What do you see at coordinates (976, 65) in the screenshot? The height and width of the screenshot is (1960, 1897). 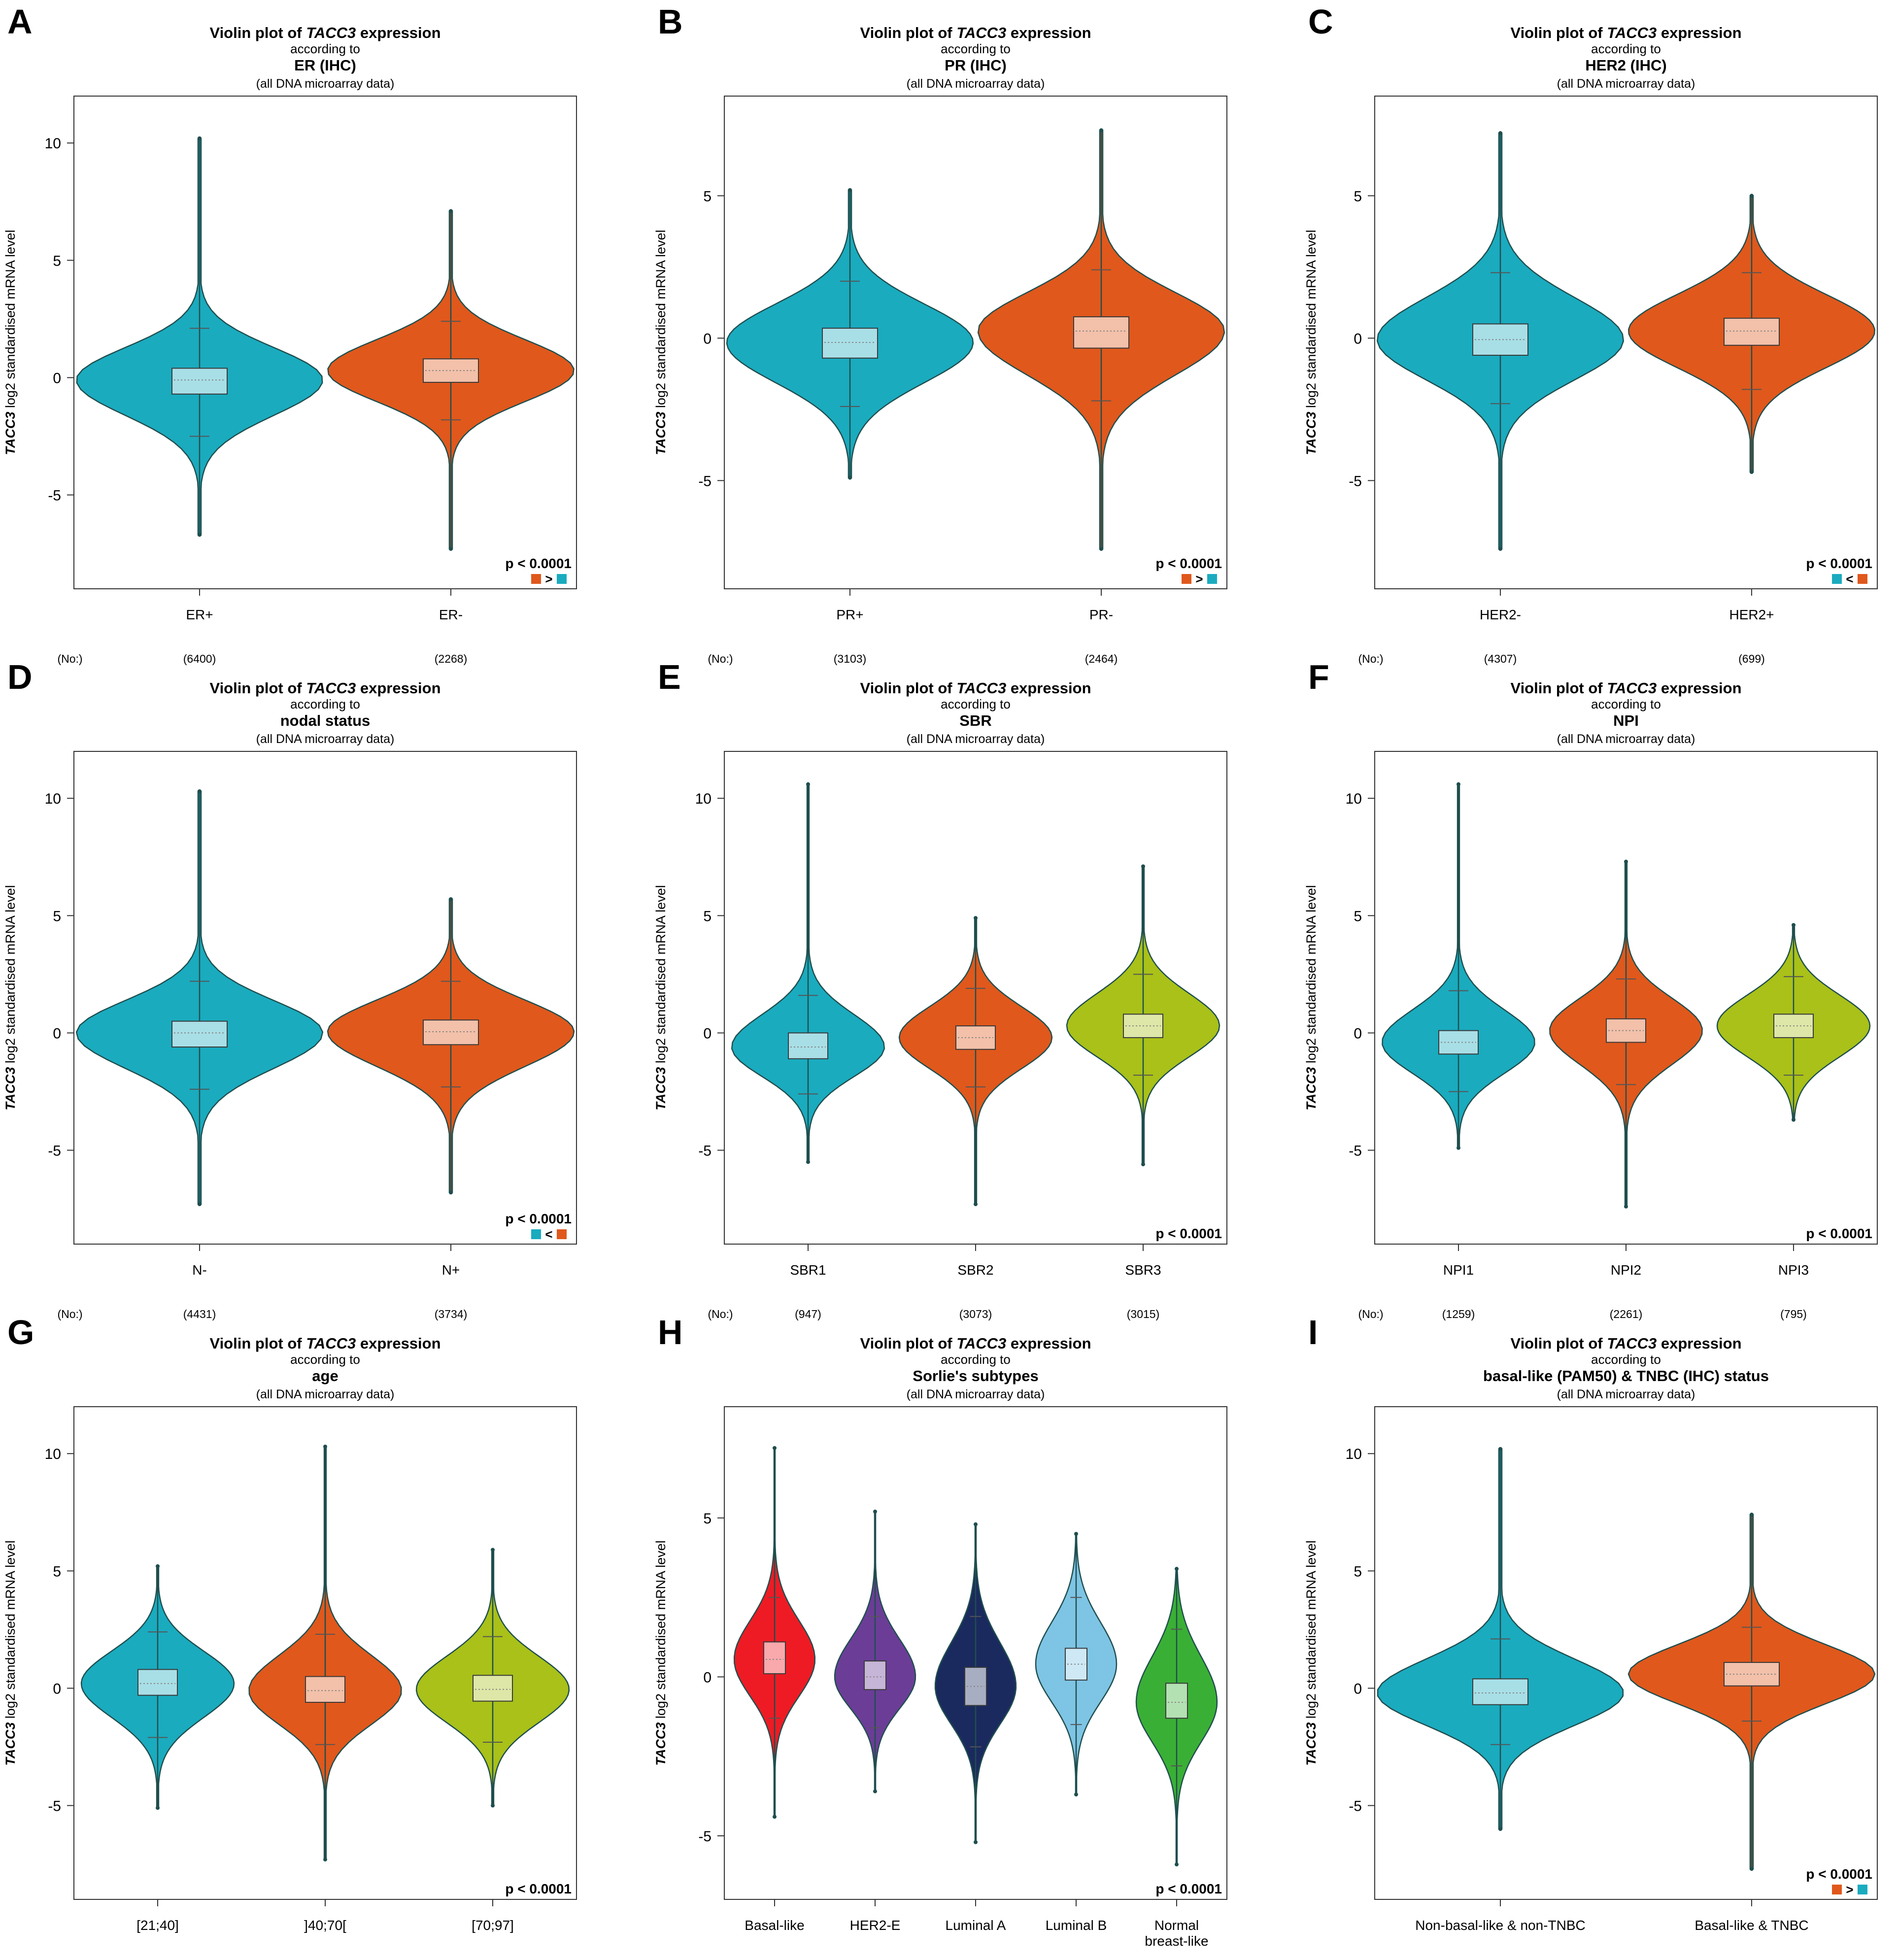 I see `variable-name: PR (IHC)` at bounding box center [976, 65].